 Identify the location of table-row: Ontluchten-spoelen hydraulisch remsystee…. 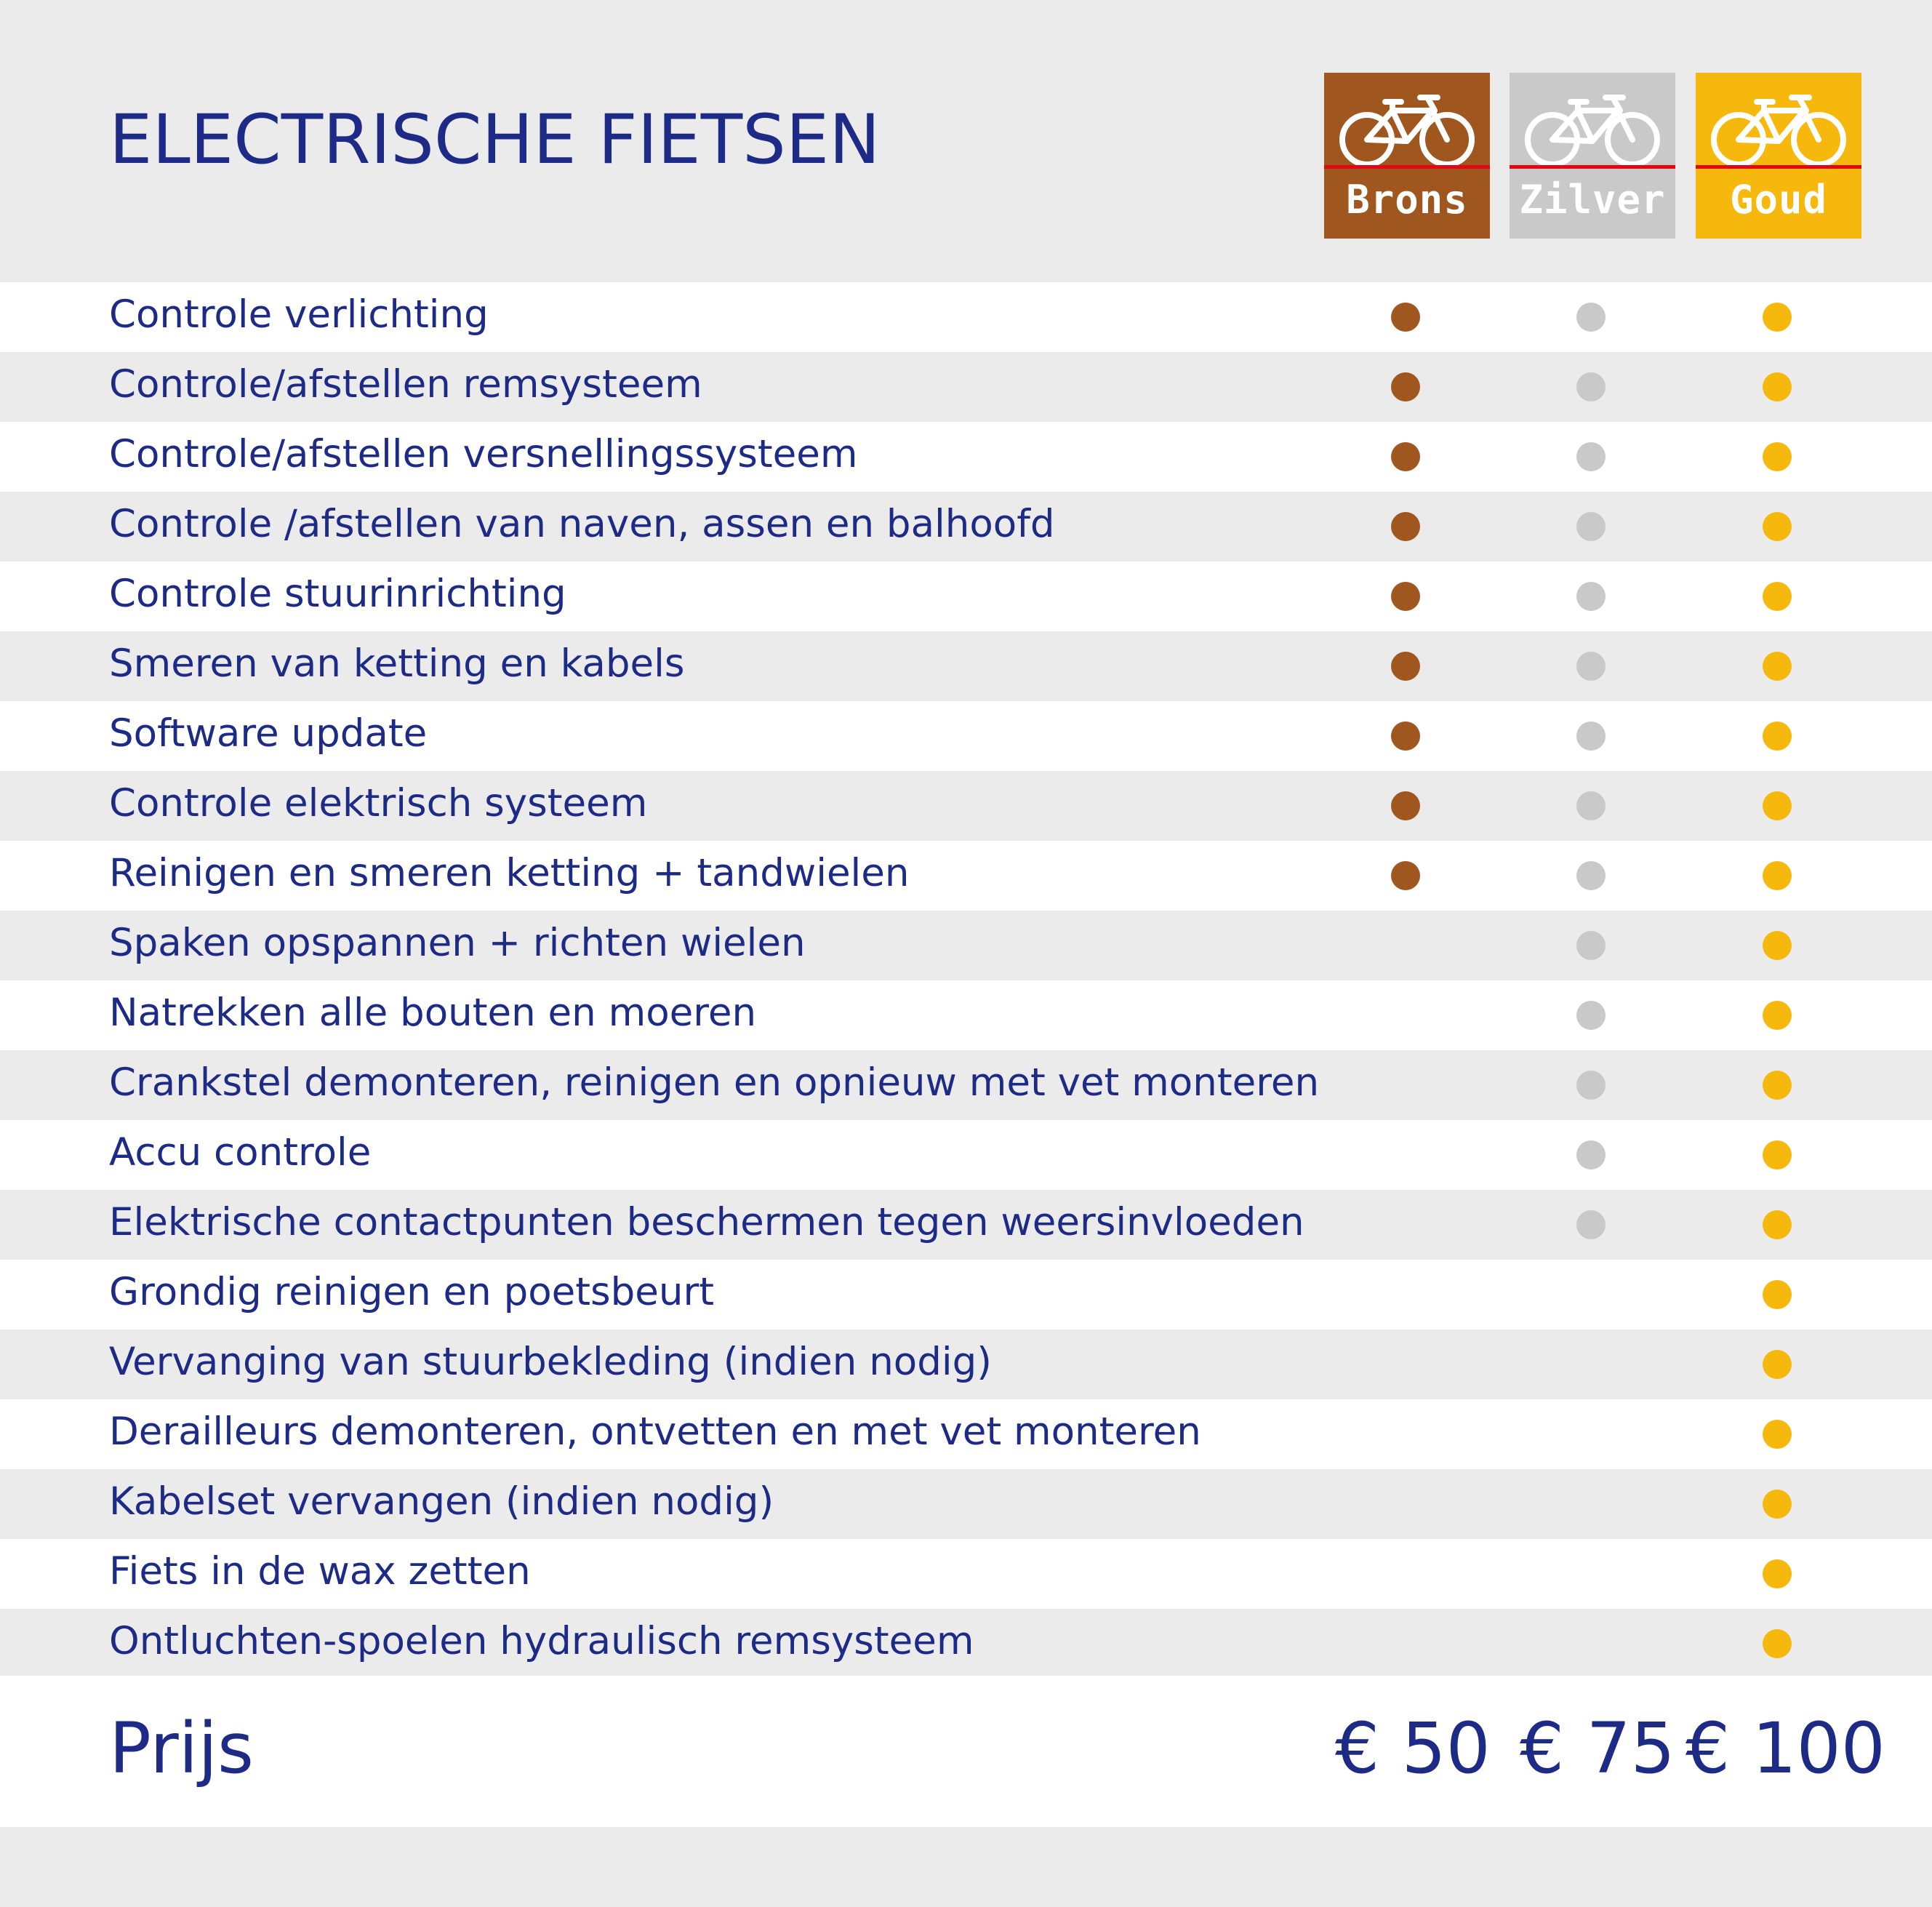
(966, 1644).